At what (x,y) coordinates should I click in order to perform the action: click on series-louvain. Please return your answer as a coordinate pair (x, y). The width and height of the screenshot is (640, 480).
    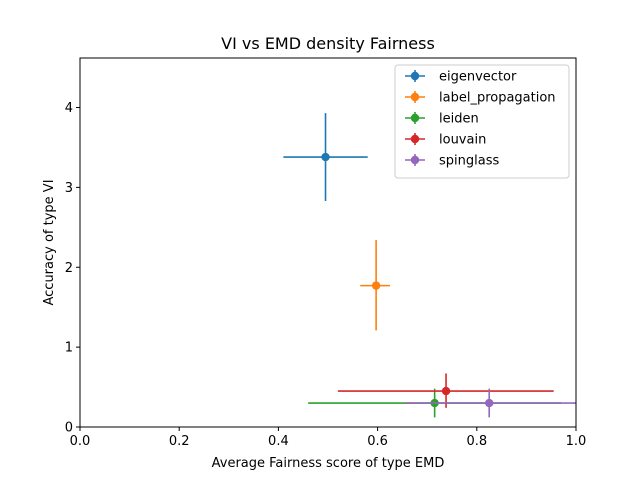
    Looking at the image, I should click on (445, 390).